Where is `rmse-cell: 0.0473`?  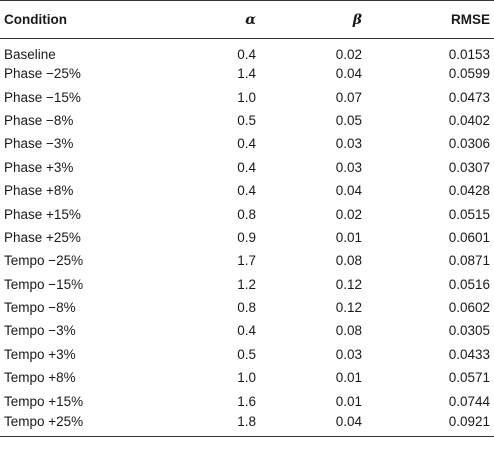 rmse-cell: 0.0473 is located at coordinates (469, 97).